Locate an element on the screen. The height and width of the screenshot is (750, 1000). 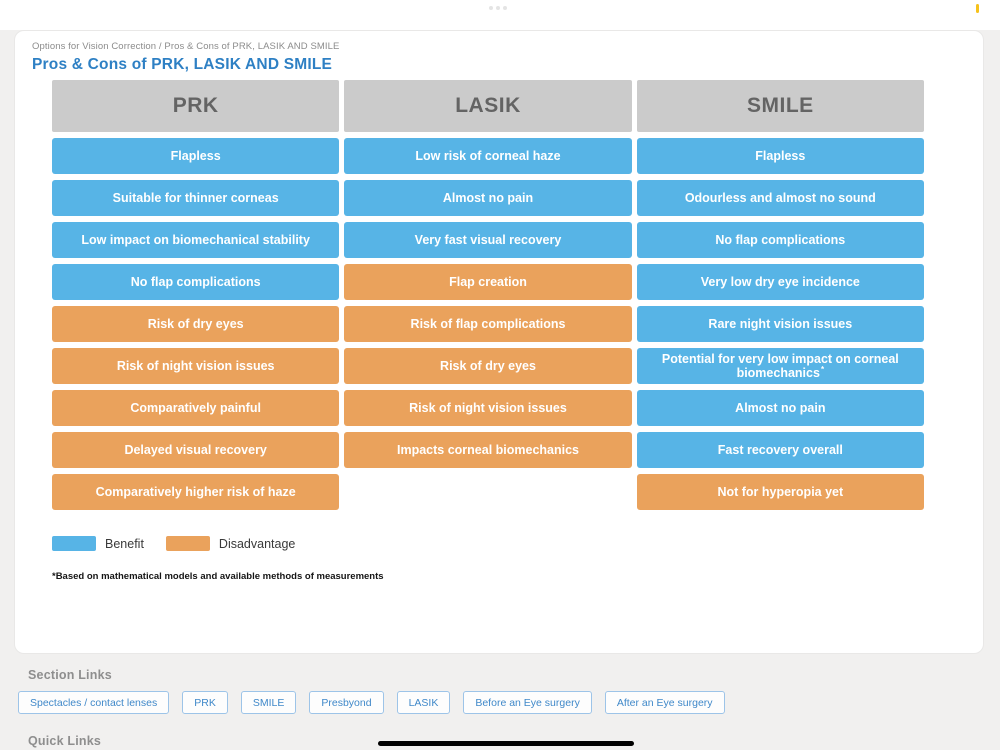
multitask-indicator-icon is located at coordinates (498, 8).